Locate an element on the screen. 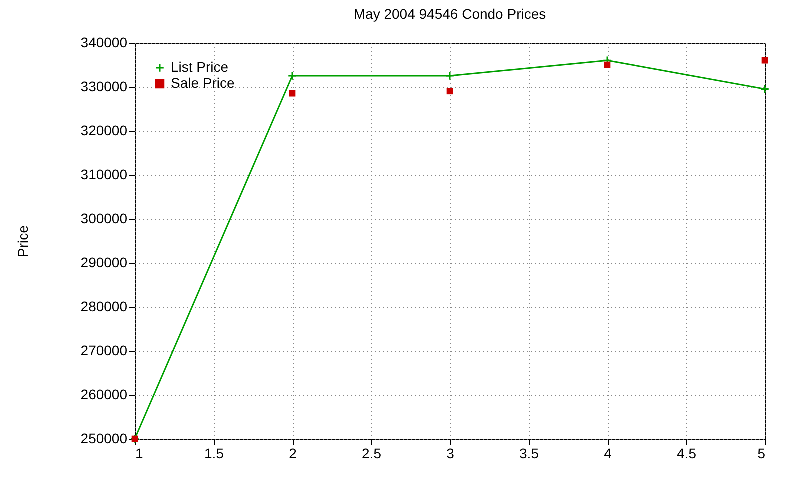  y-tick-label: 270000 is located at coordinates (104, 350).